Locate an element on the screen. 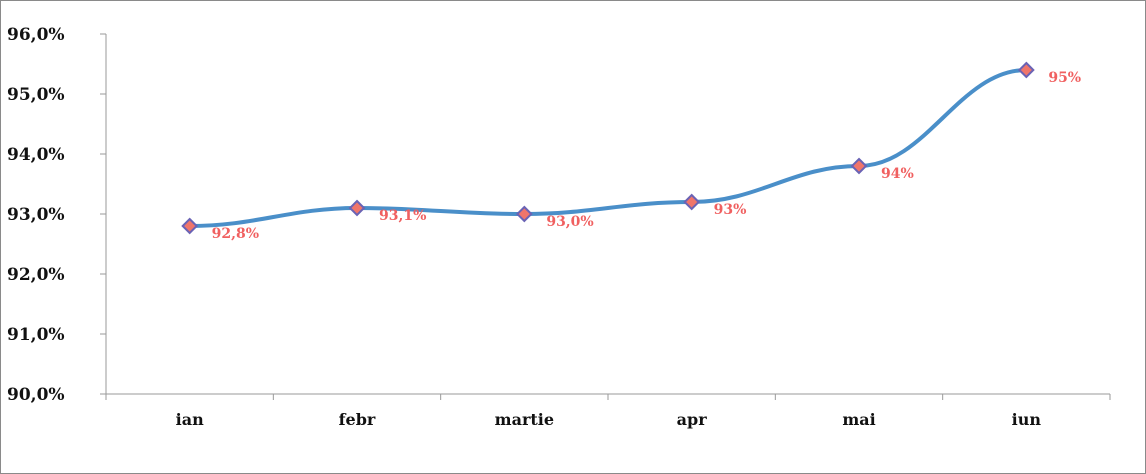 The width and height of the screenshot is (1146, 474). data-label: 92,8% is located at coordinates (235, 234).